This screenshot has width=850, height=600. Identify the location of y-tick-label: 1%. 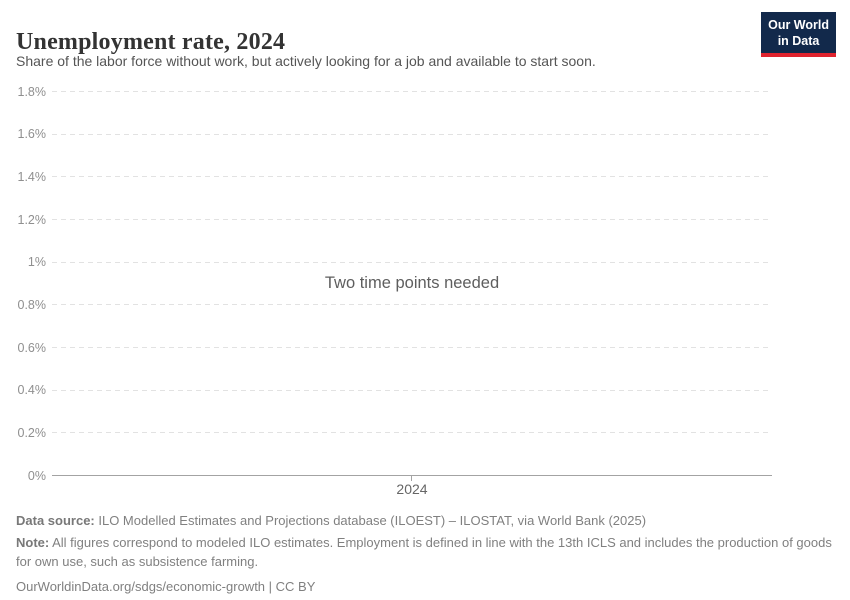
(36, 262).